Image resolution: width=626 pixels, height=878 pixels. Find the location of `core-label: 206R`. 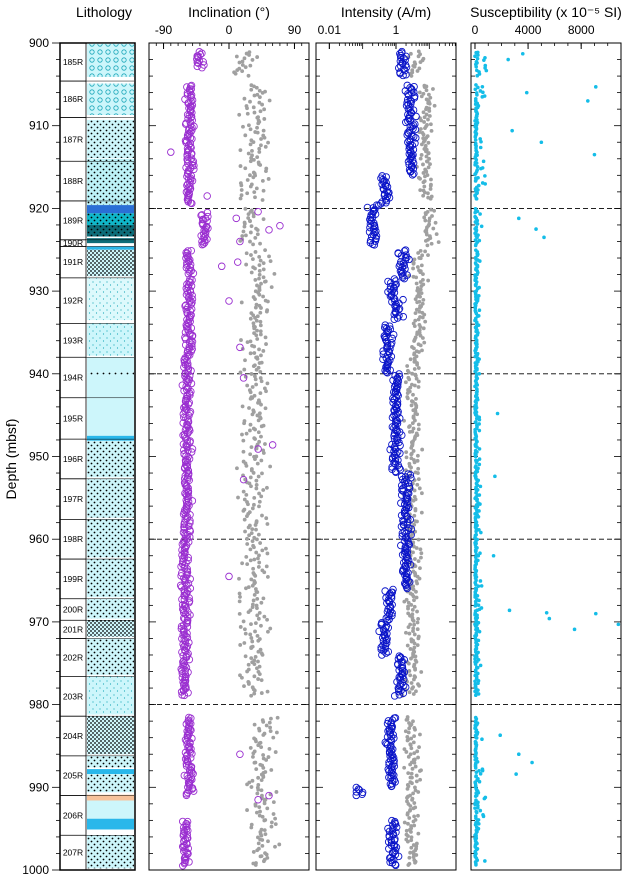

core-label: 206R is located at coordinates (73, 815).